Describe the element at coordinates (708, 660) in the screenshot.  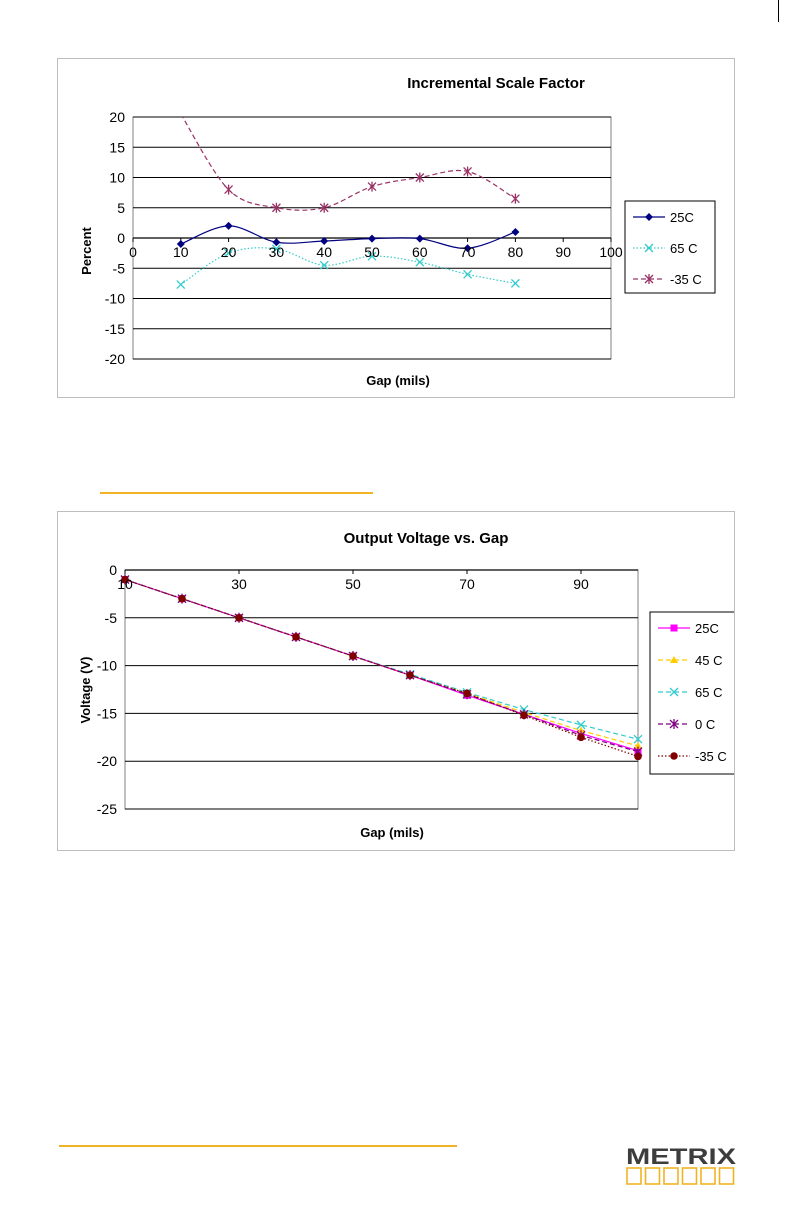
I see `legend-label: 45 C` at that location.